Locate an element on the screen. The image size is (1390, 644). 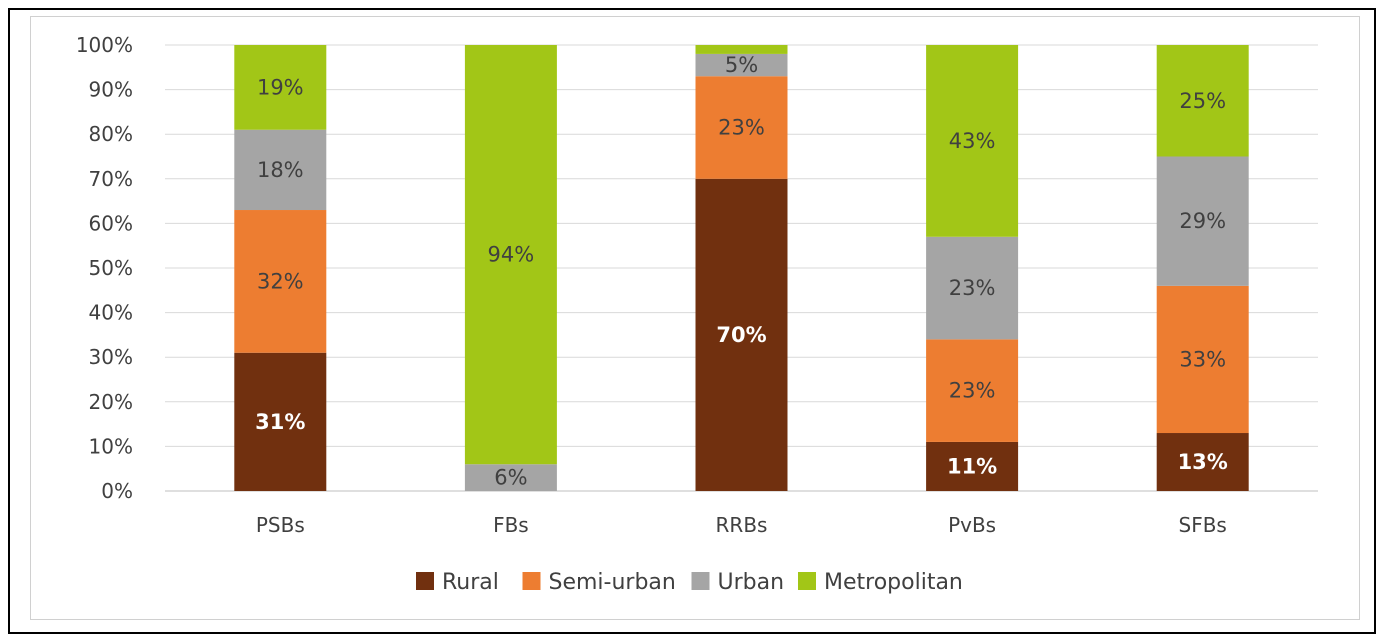
legend-swatch-rural is located at coordinates (425, 581).